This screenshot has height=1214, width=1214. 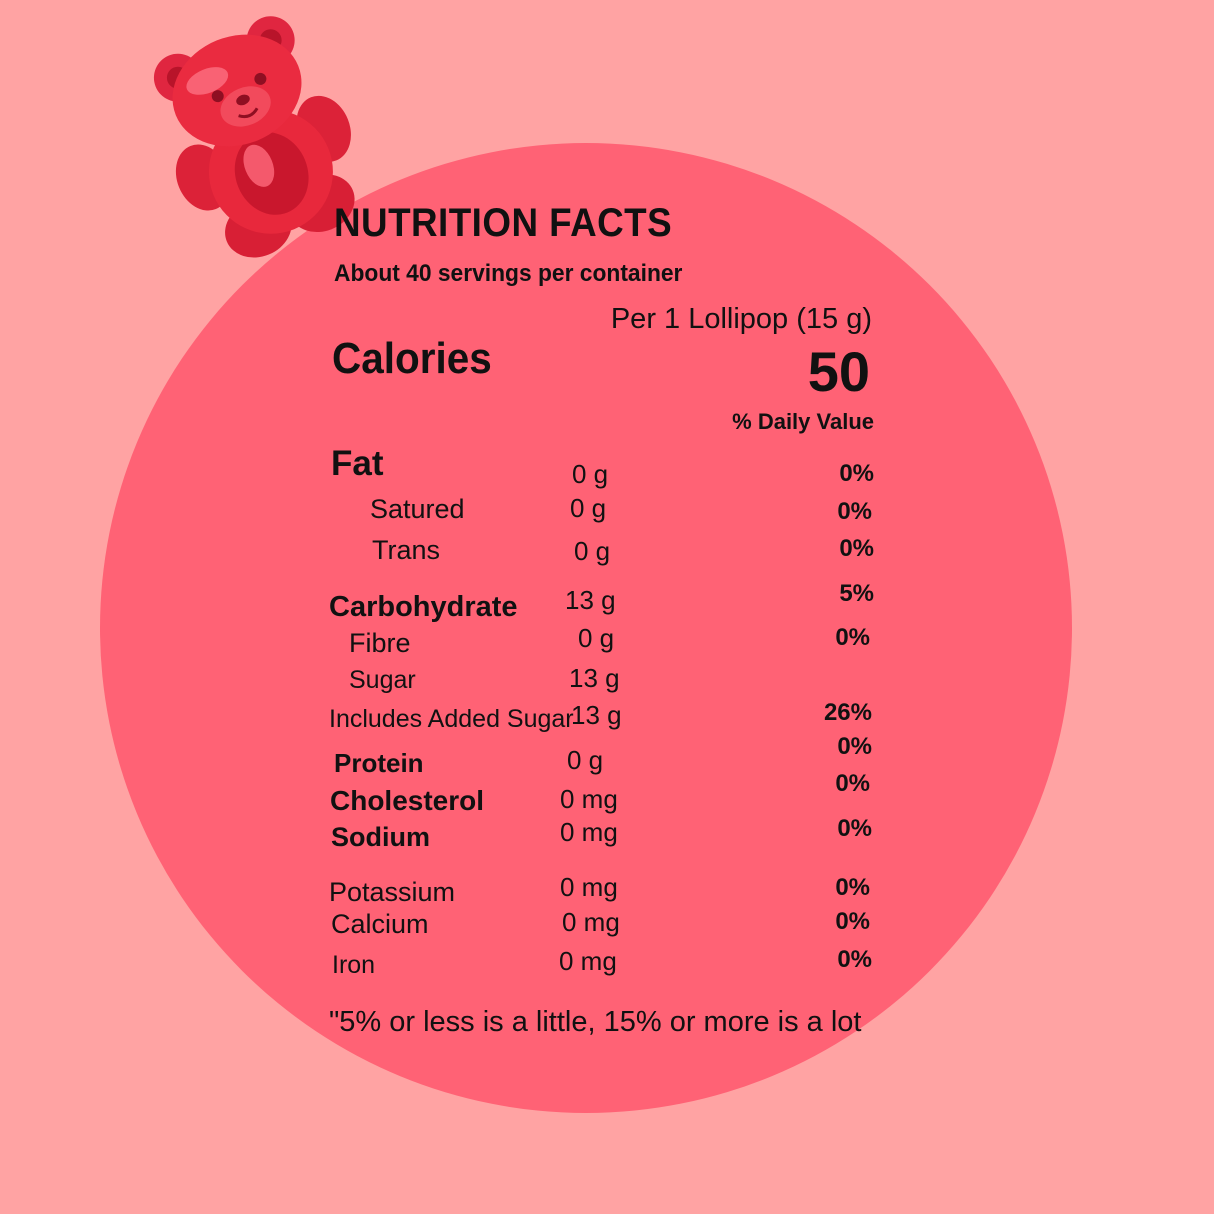 I want to click on fat-amount: 0 g, so click(x=590, y=474).